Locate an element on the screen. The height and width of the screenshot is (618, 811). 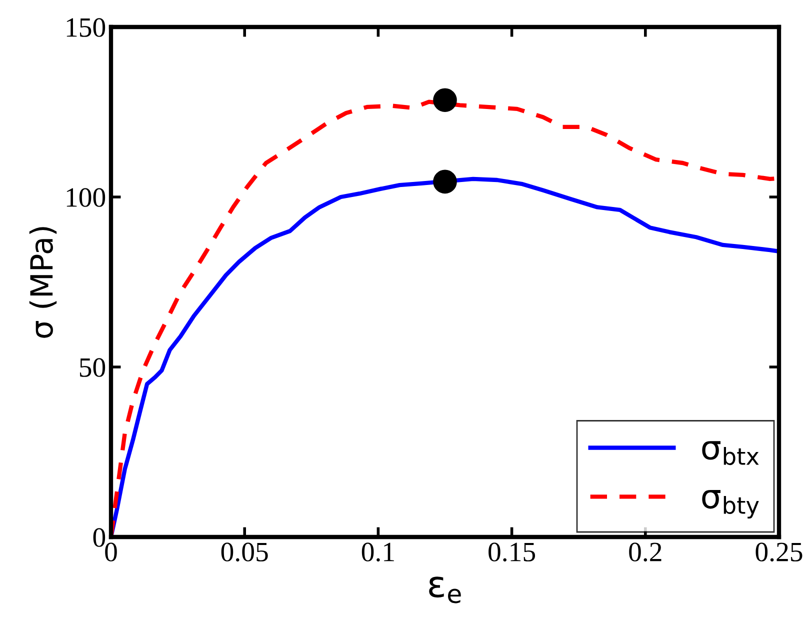
x-tick-label: 0.05 is located at coordinates (244, 552).